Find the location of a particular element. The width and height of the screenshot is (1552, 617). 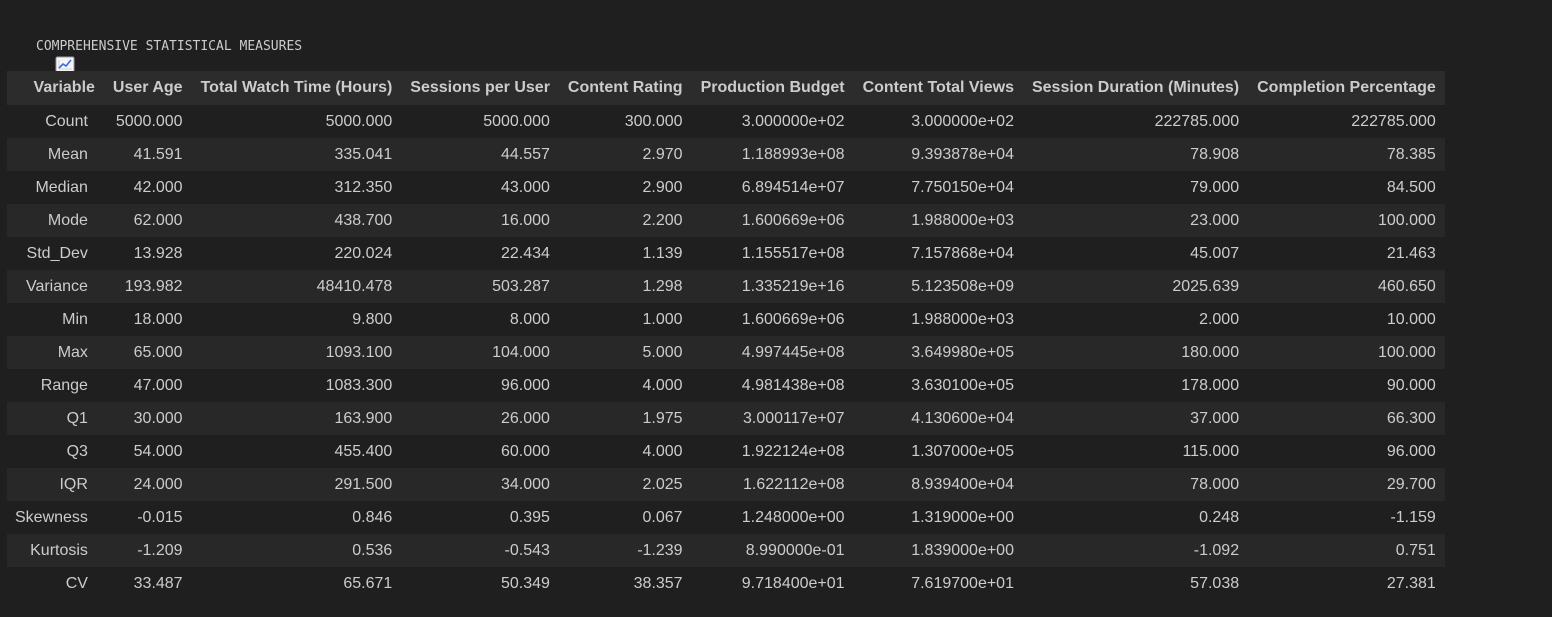

table-cell: 65.000 is located at coordinates (147, 352).